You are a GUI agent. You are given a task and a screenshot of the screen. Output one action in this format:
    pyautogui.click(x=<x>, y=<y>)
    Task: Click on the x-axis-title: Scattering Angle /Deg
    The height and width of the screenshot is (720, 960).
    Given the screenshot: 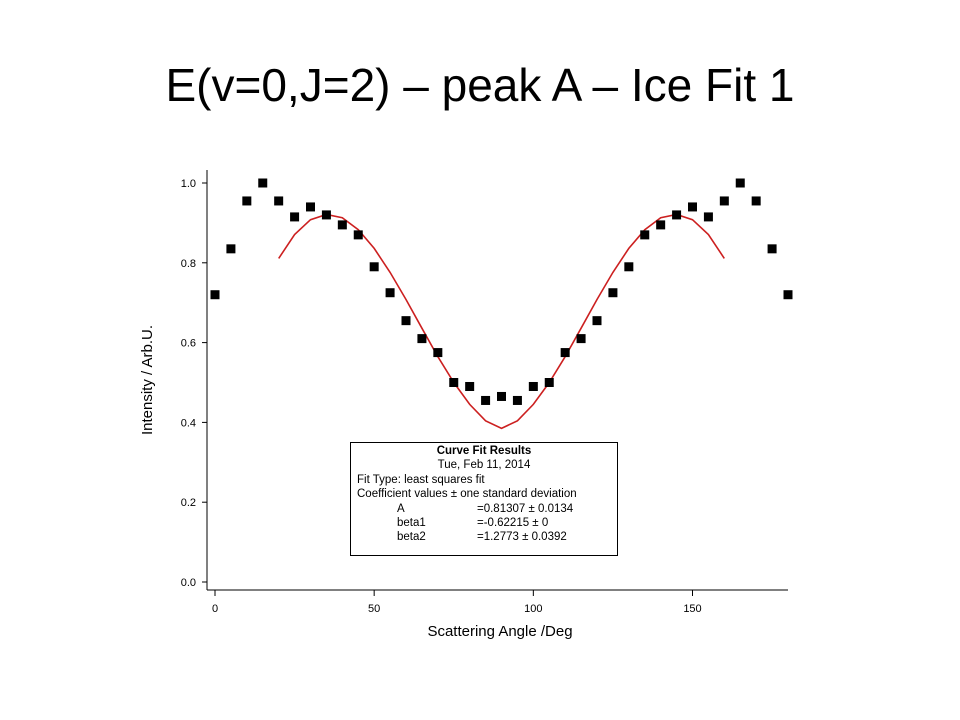 What is the action you would take?
    pyautogui.click(x=499, y=631)
    